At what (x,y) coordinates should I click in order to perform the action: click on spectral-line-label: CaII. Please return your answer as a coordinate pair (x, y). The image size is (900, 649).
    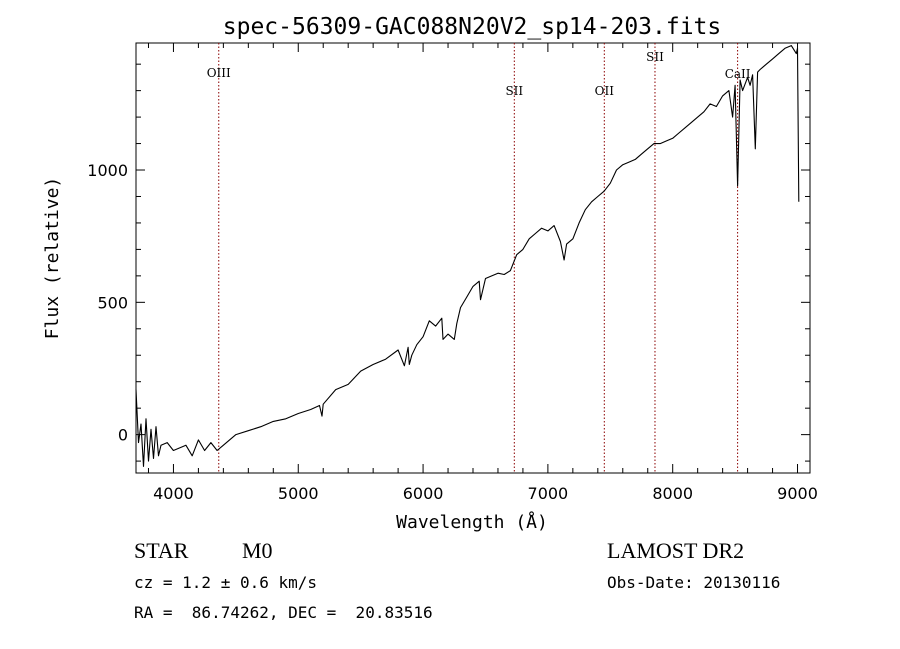
    Looking at the image, I should click on (738, 74).